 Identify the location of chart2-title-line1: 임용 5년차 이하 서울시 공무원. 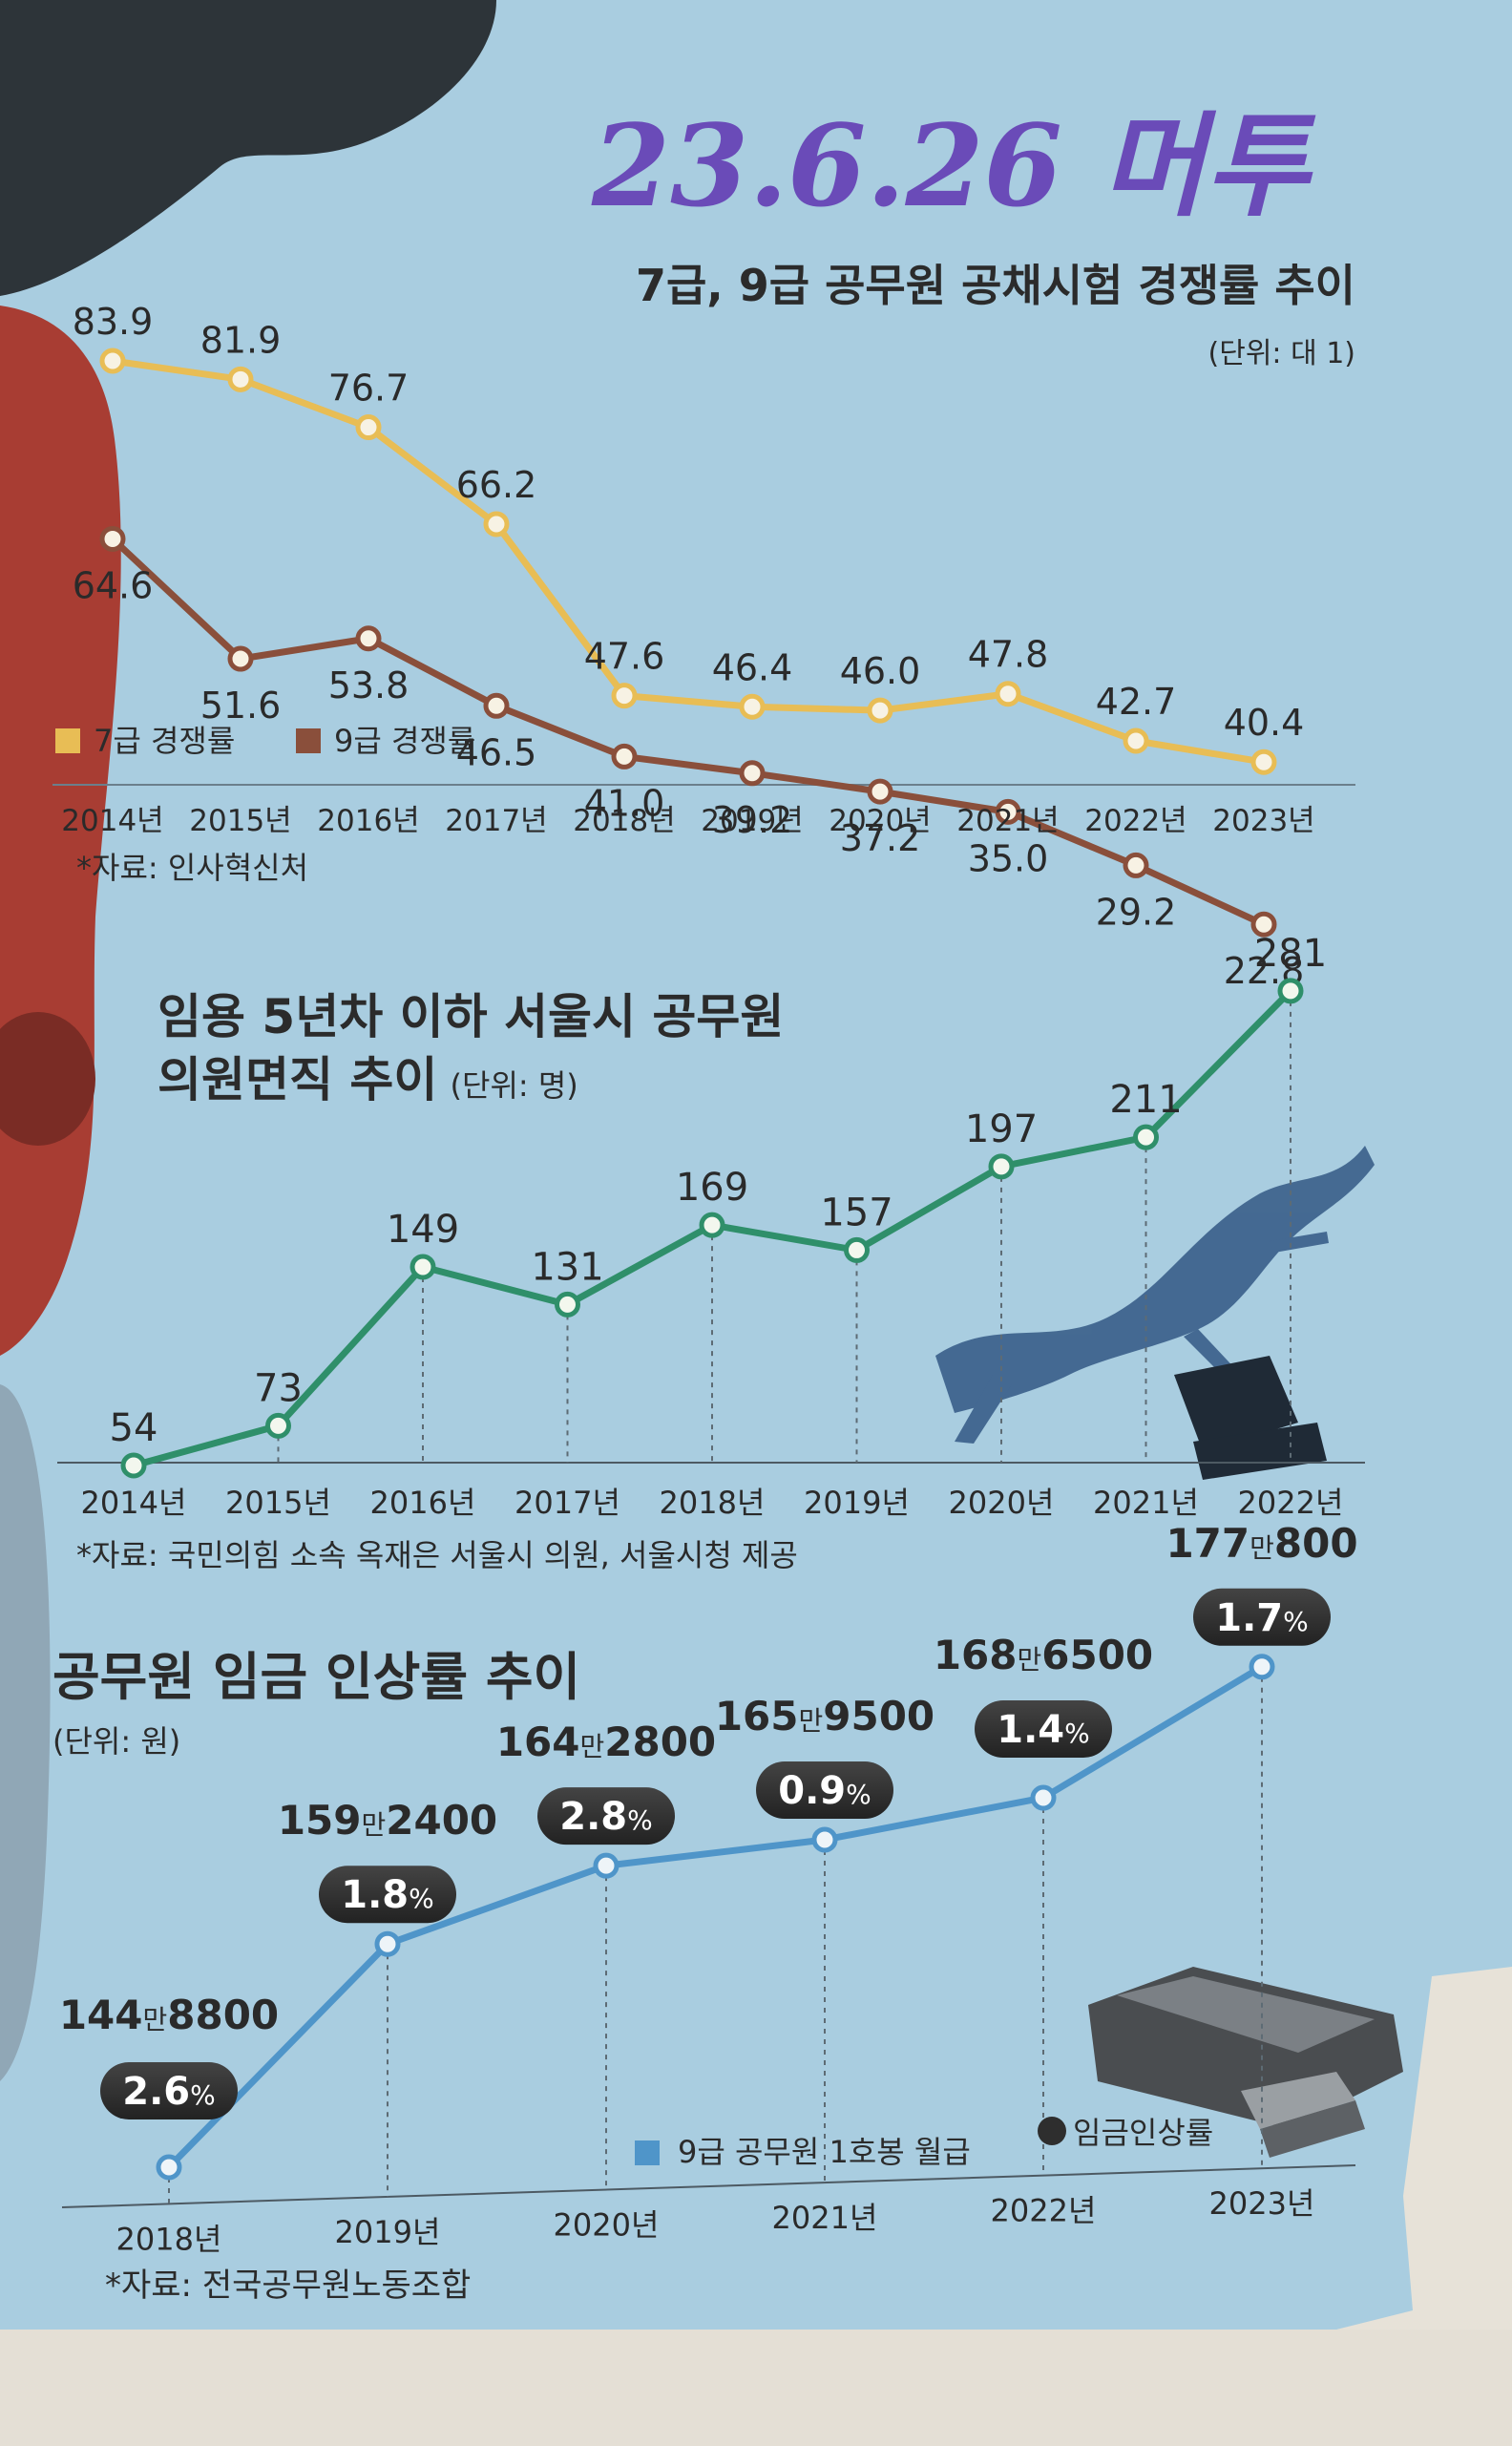
(471, 1016).